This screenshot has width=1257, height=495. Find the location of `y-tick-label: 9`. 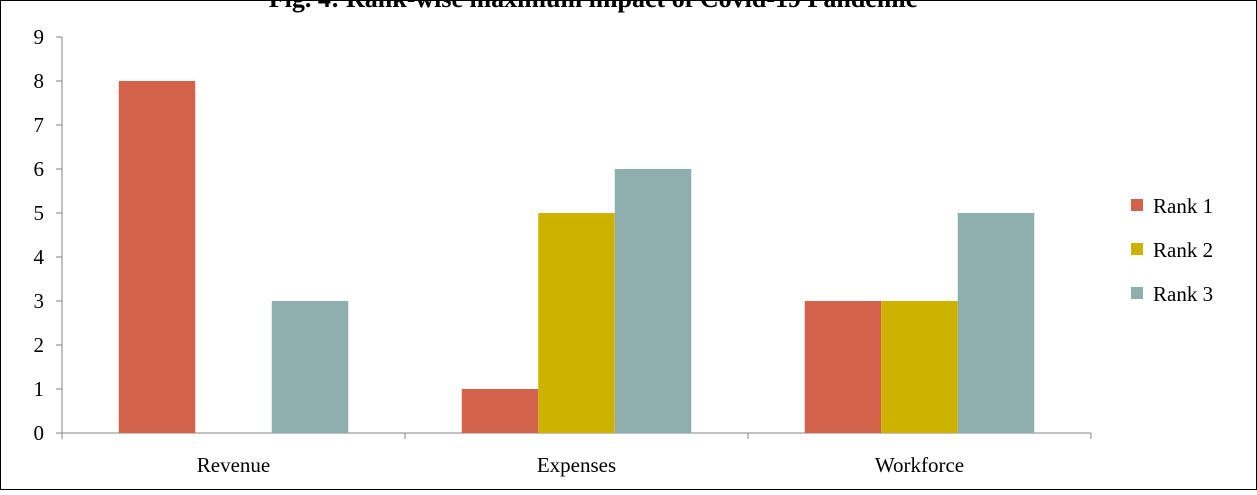

y-tick-label: 9 is located at coordinates (39, 37).